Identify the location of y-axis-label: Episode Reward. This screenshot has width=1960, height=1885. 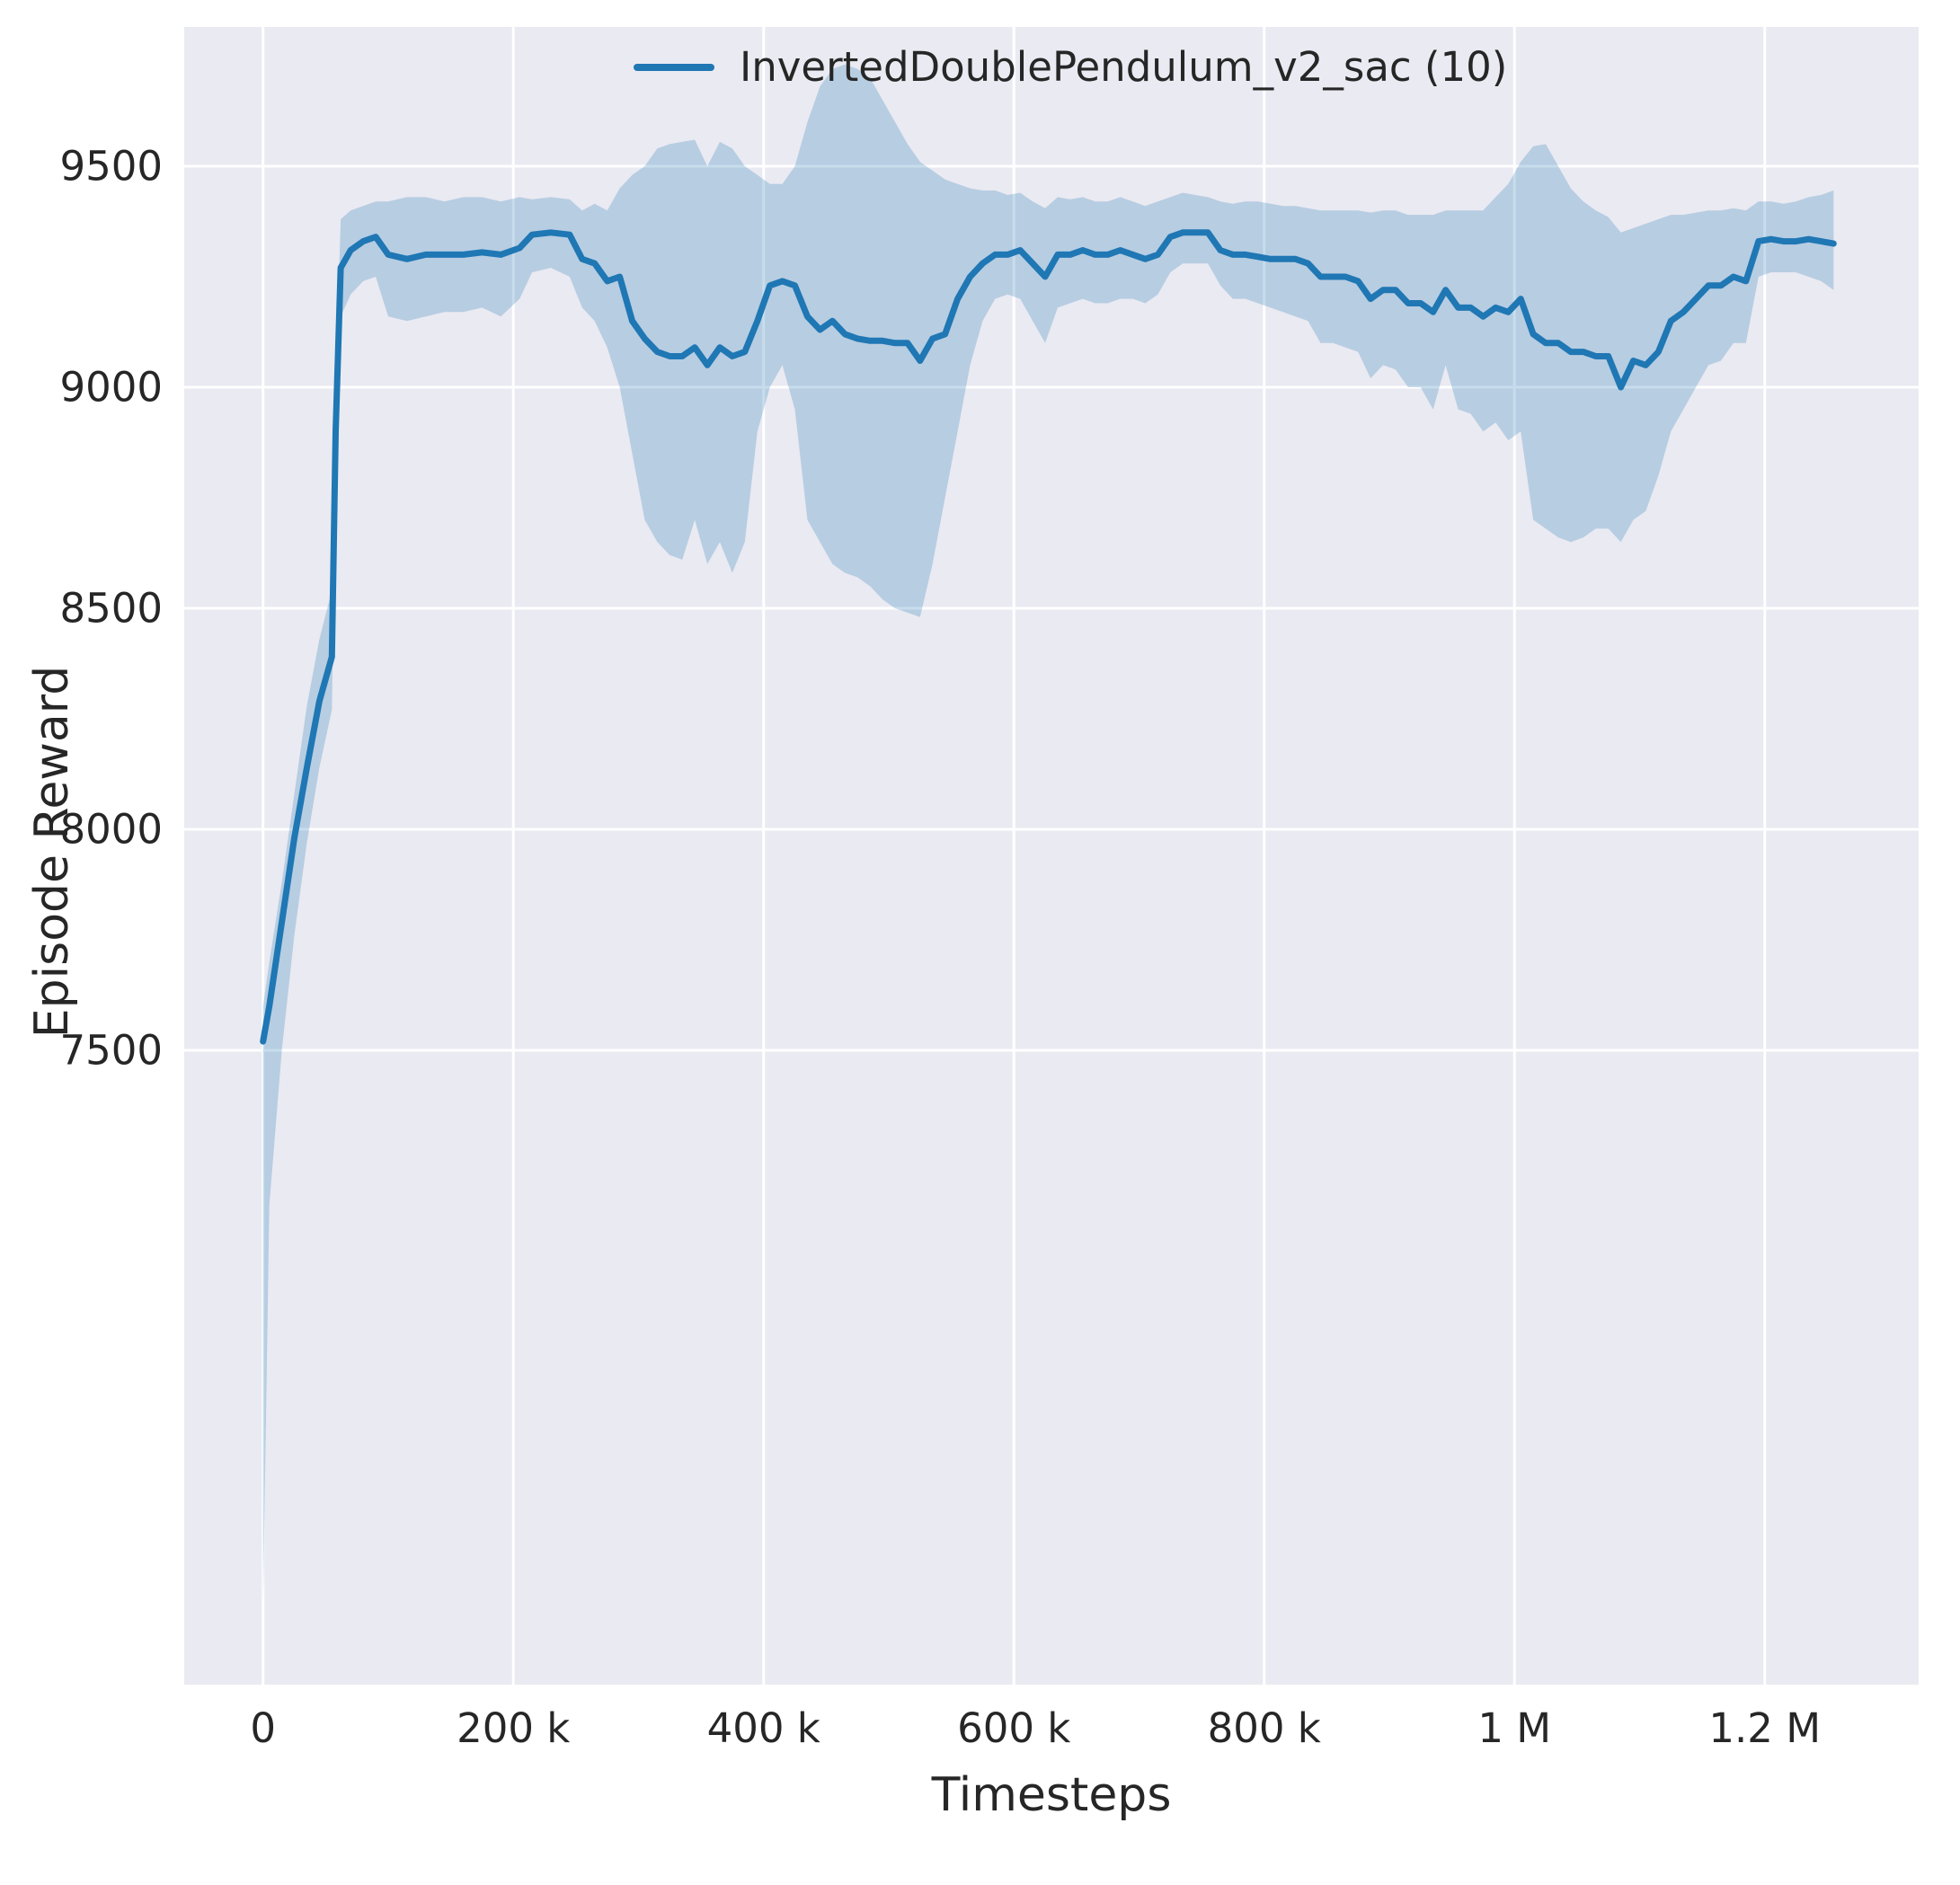
(52, 852).